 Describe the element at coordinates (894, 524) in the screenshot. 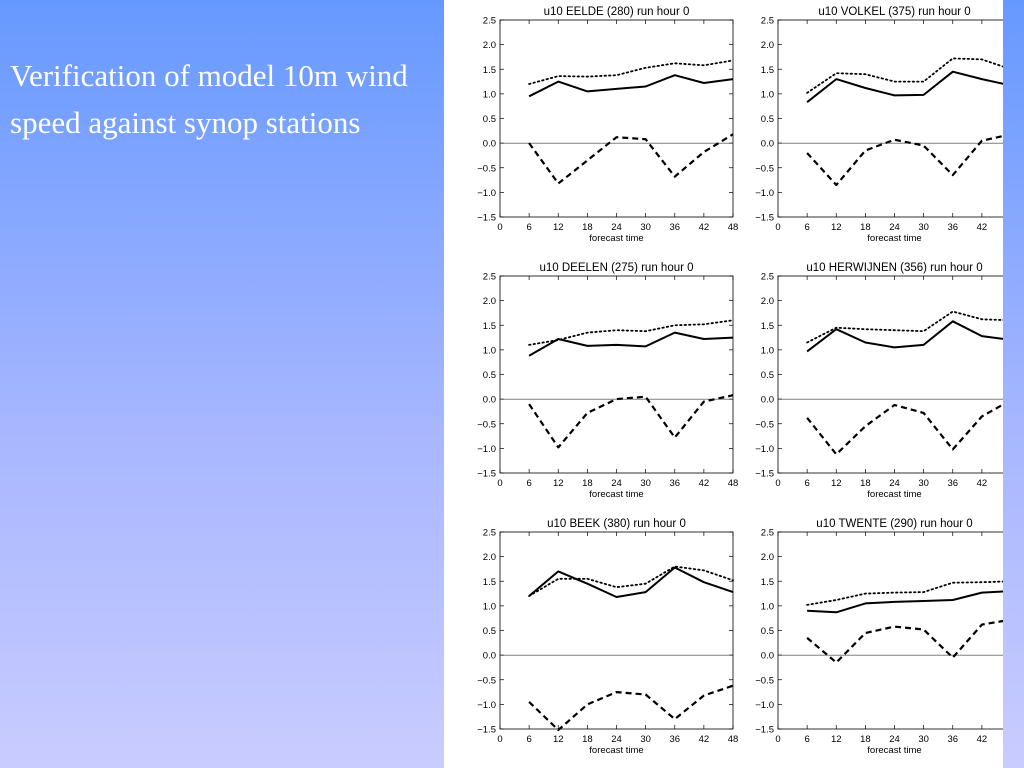

I see `chart-title: u10 TWENTE (290) run hour 0` at that location.